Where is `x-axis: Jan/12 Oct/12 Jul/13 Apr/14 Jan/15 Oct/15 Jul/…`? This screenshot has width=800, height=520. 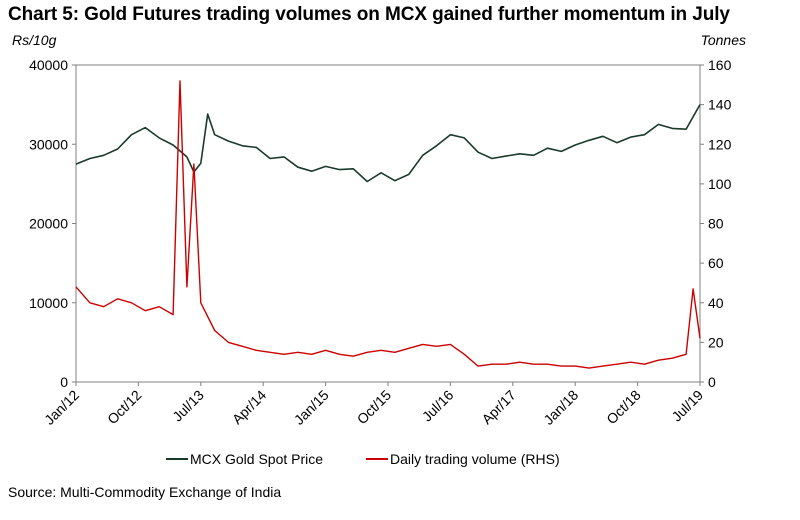 x-axis: Jan/12 Oct/12 Jul/13 Apr/14 Jan/15 Oct/15 Jul/… is located at coordinates (373, 405).